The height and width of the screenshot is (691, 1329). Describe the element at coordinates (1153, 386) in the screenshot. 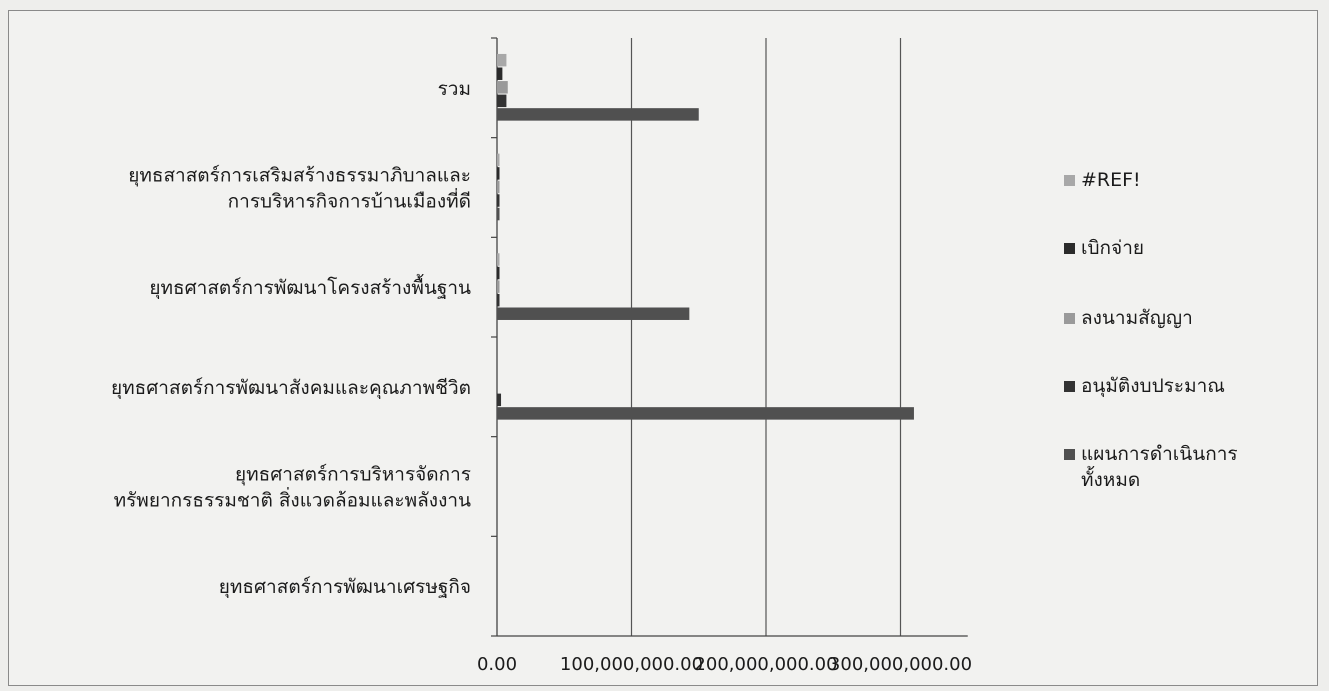

I see `legend-label: อนุมัติงบประมาณ` at that location.